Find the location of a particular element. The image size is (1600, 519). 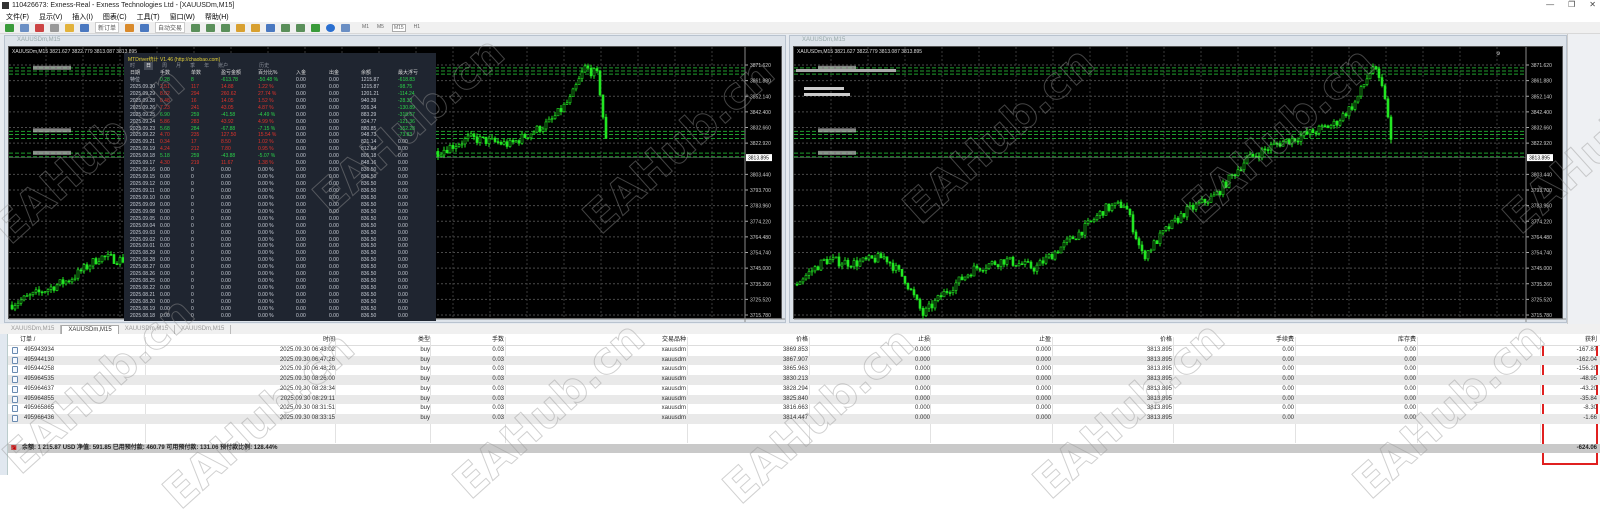

stats-tab: 历史 is located at coordinates (264, 66).